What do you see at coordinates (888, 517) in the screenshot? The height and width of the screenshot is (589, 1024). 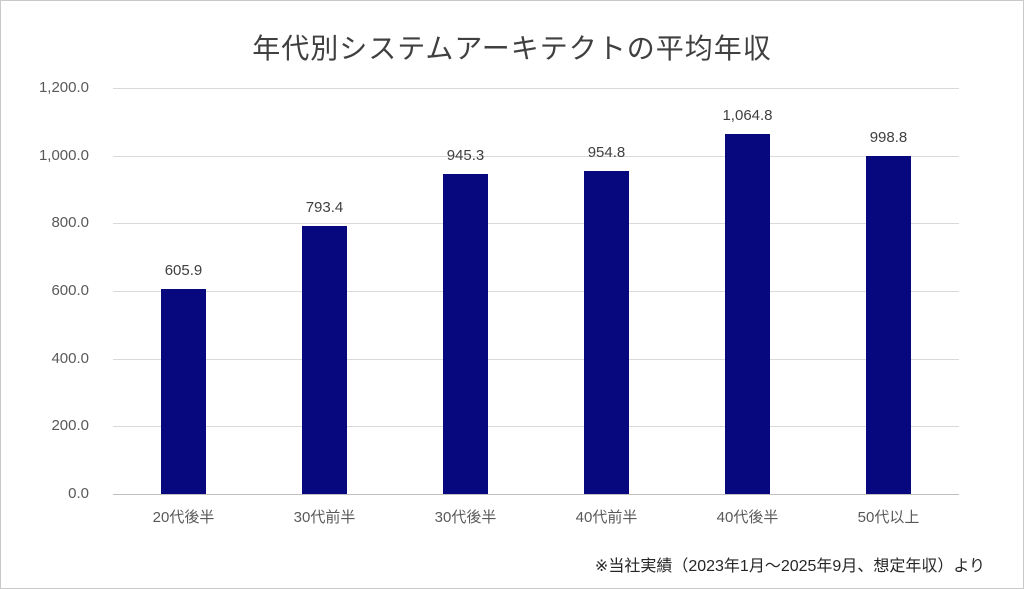 I see `x-axis-label: 50代以上` at bounding box center [888, 517].